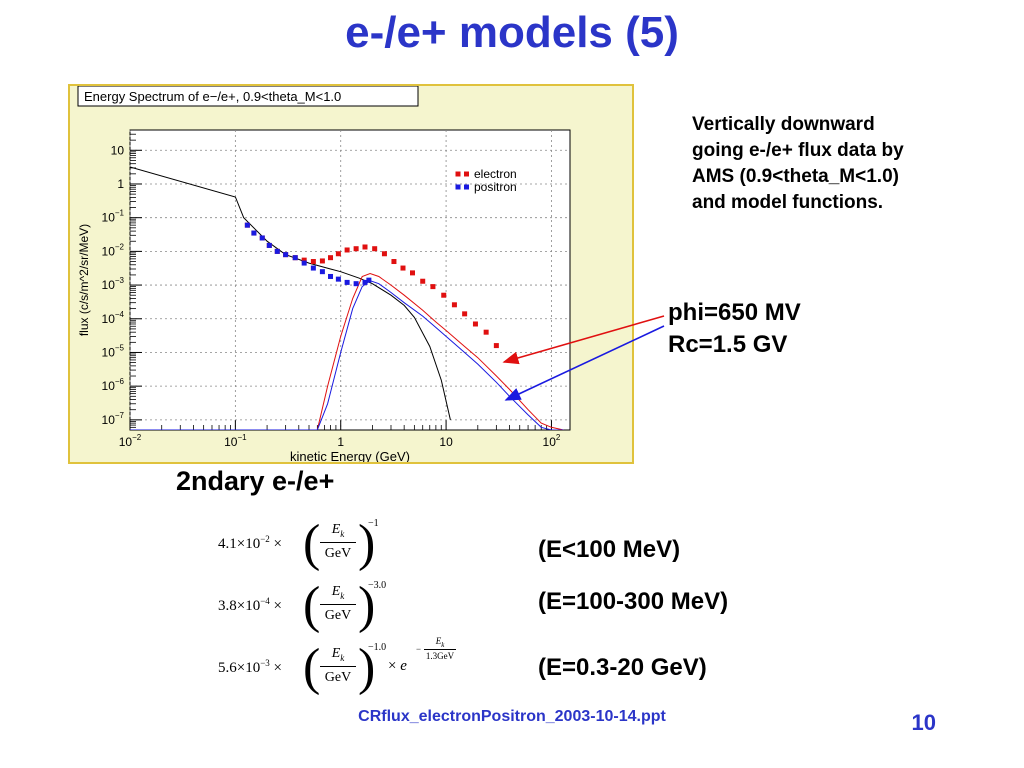 This screenshot has width=1024, height=768. I want to click on subheading: 2ndary e-/e+, so click(255, 481).